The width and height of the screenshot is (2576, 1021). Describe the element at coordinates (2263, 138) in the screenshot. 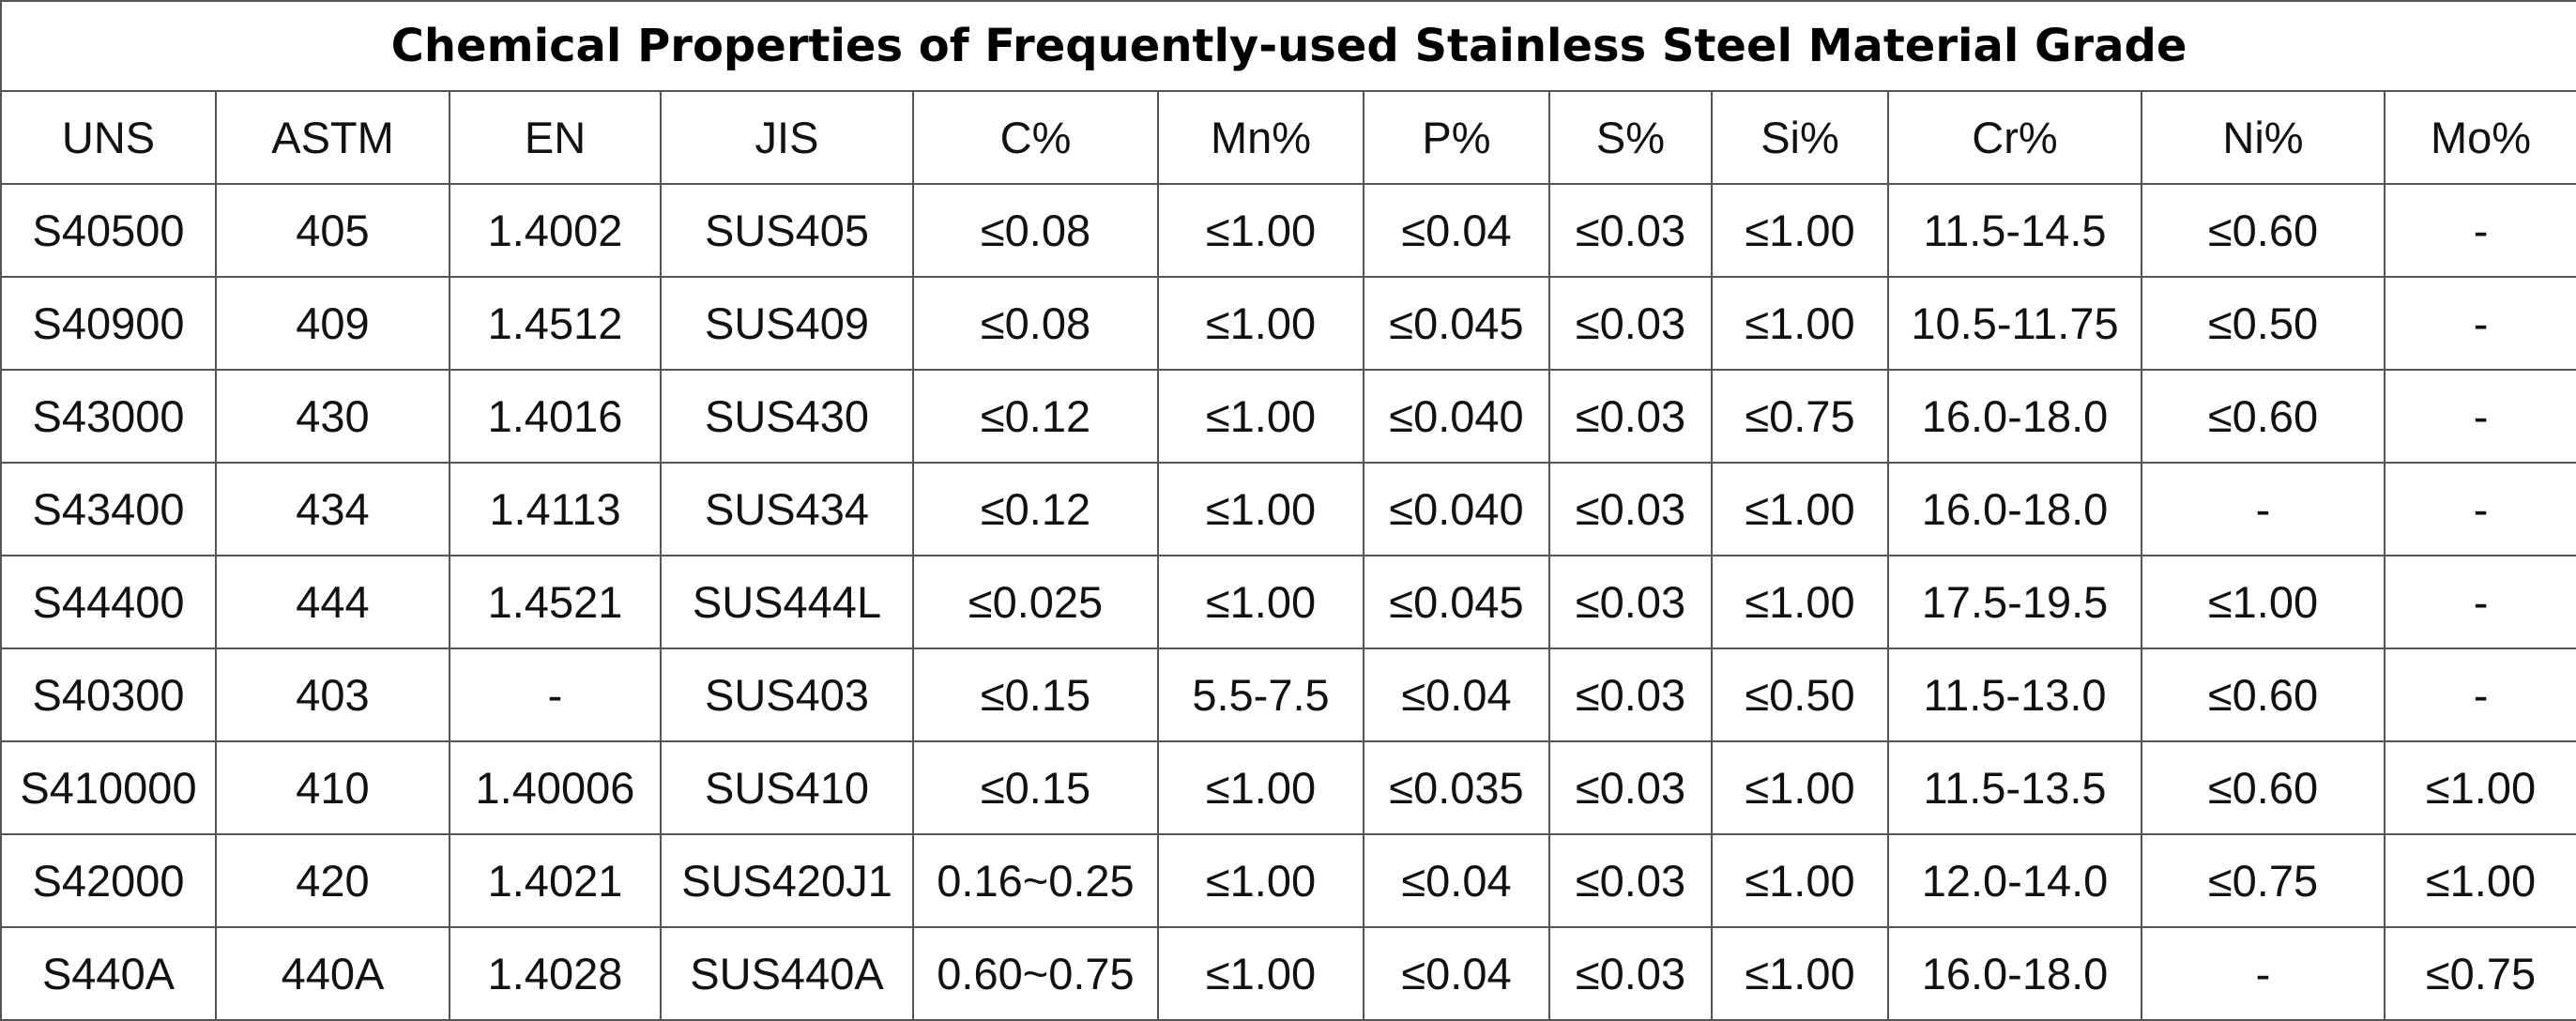

I see `column-header-ni: Ni%` at that location.